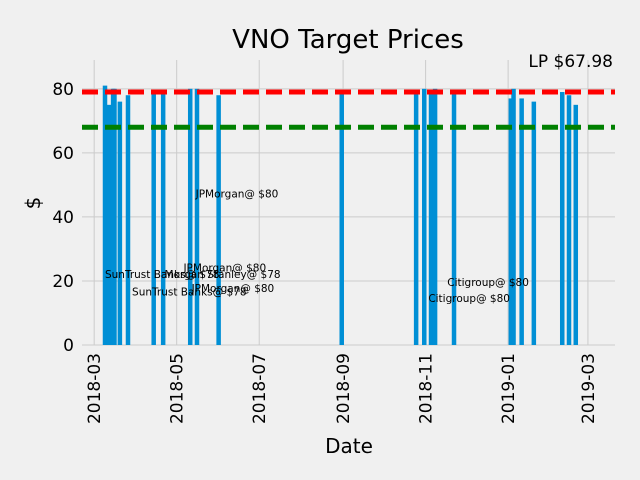 This screenshot has height=480, width=640. What do you see at coordinates (178, 388) in the screenshot?
I see `x-tick-label: 2018-05` at bounding box center [178, 388].